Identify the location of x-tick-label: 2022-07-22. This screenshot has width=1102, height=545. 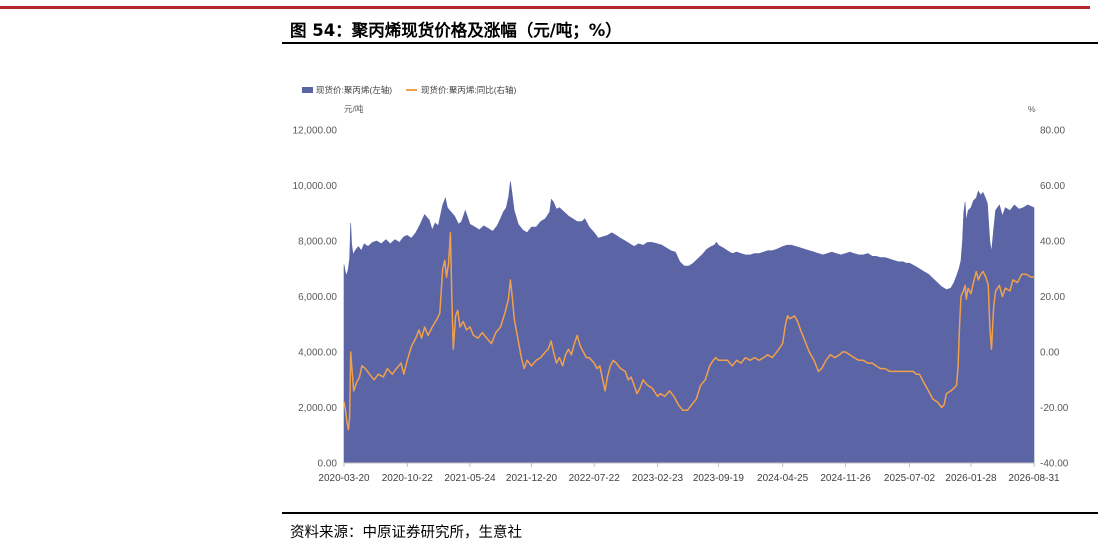
(595, 478).